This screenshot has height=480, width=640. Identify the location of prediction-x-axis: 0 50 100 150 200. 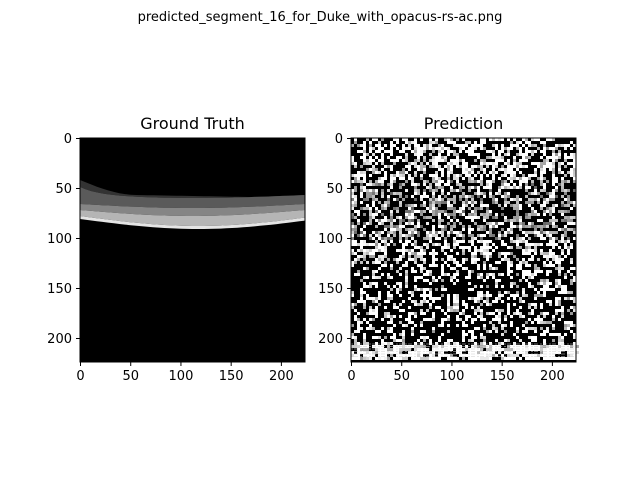
(456, 373).